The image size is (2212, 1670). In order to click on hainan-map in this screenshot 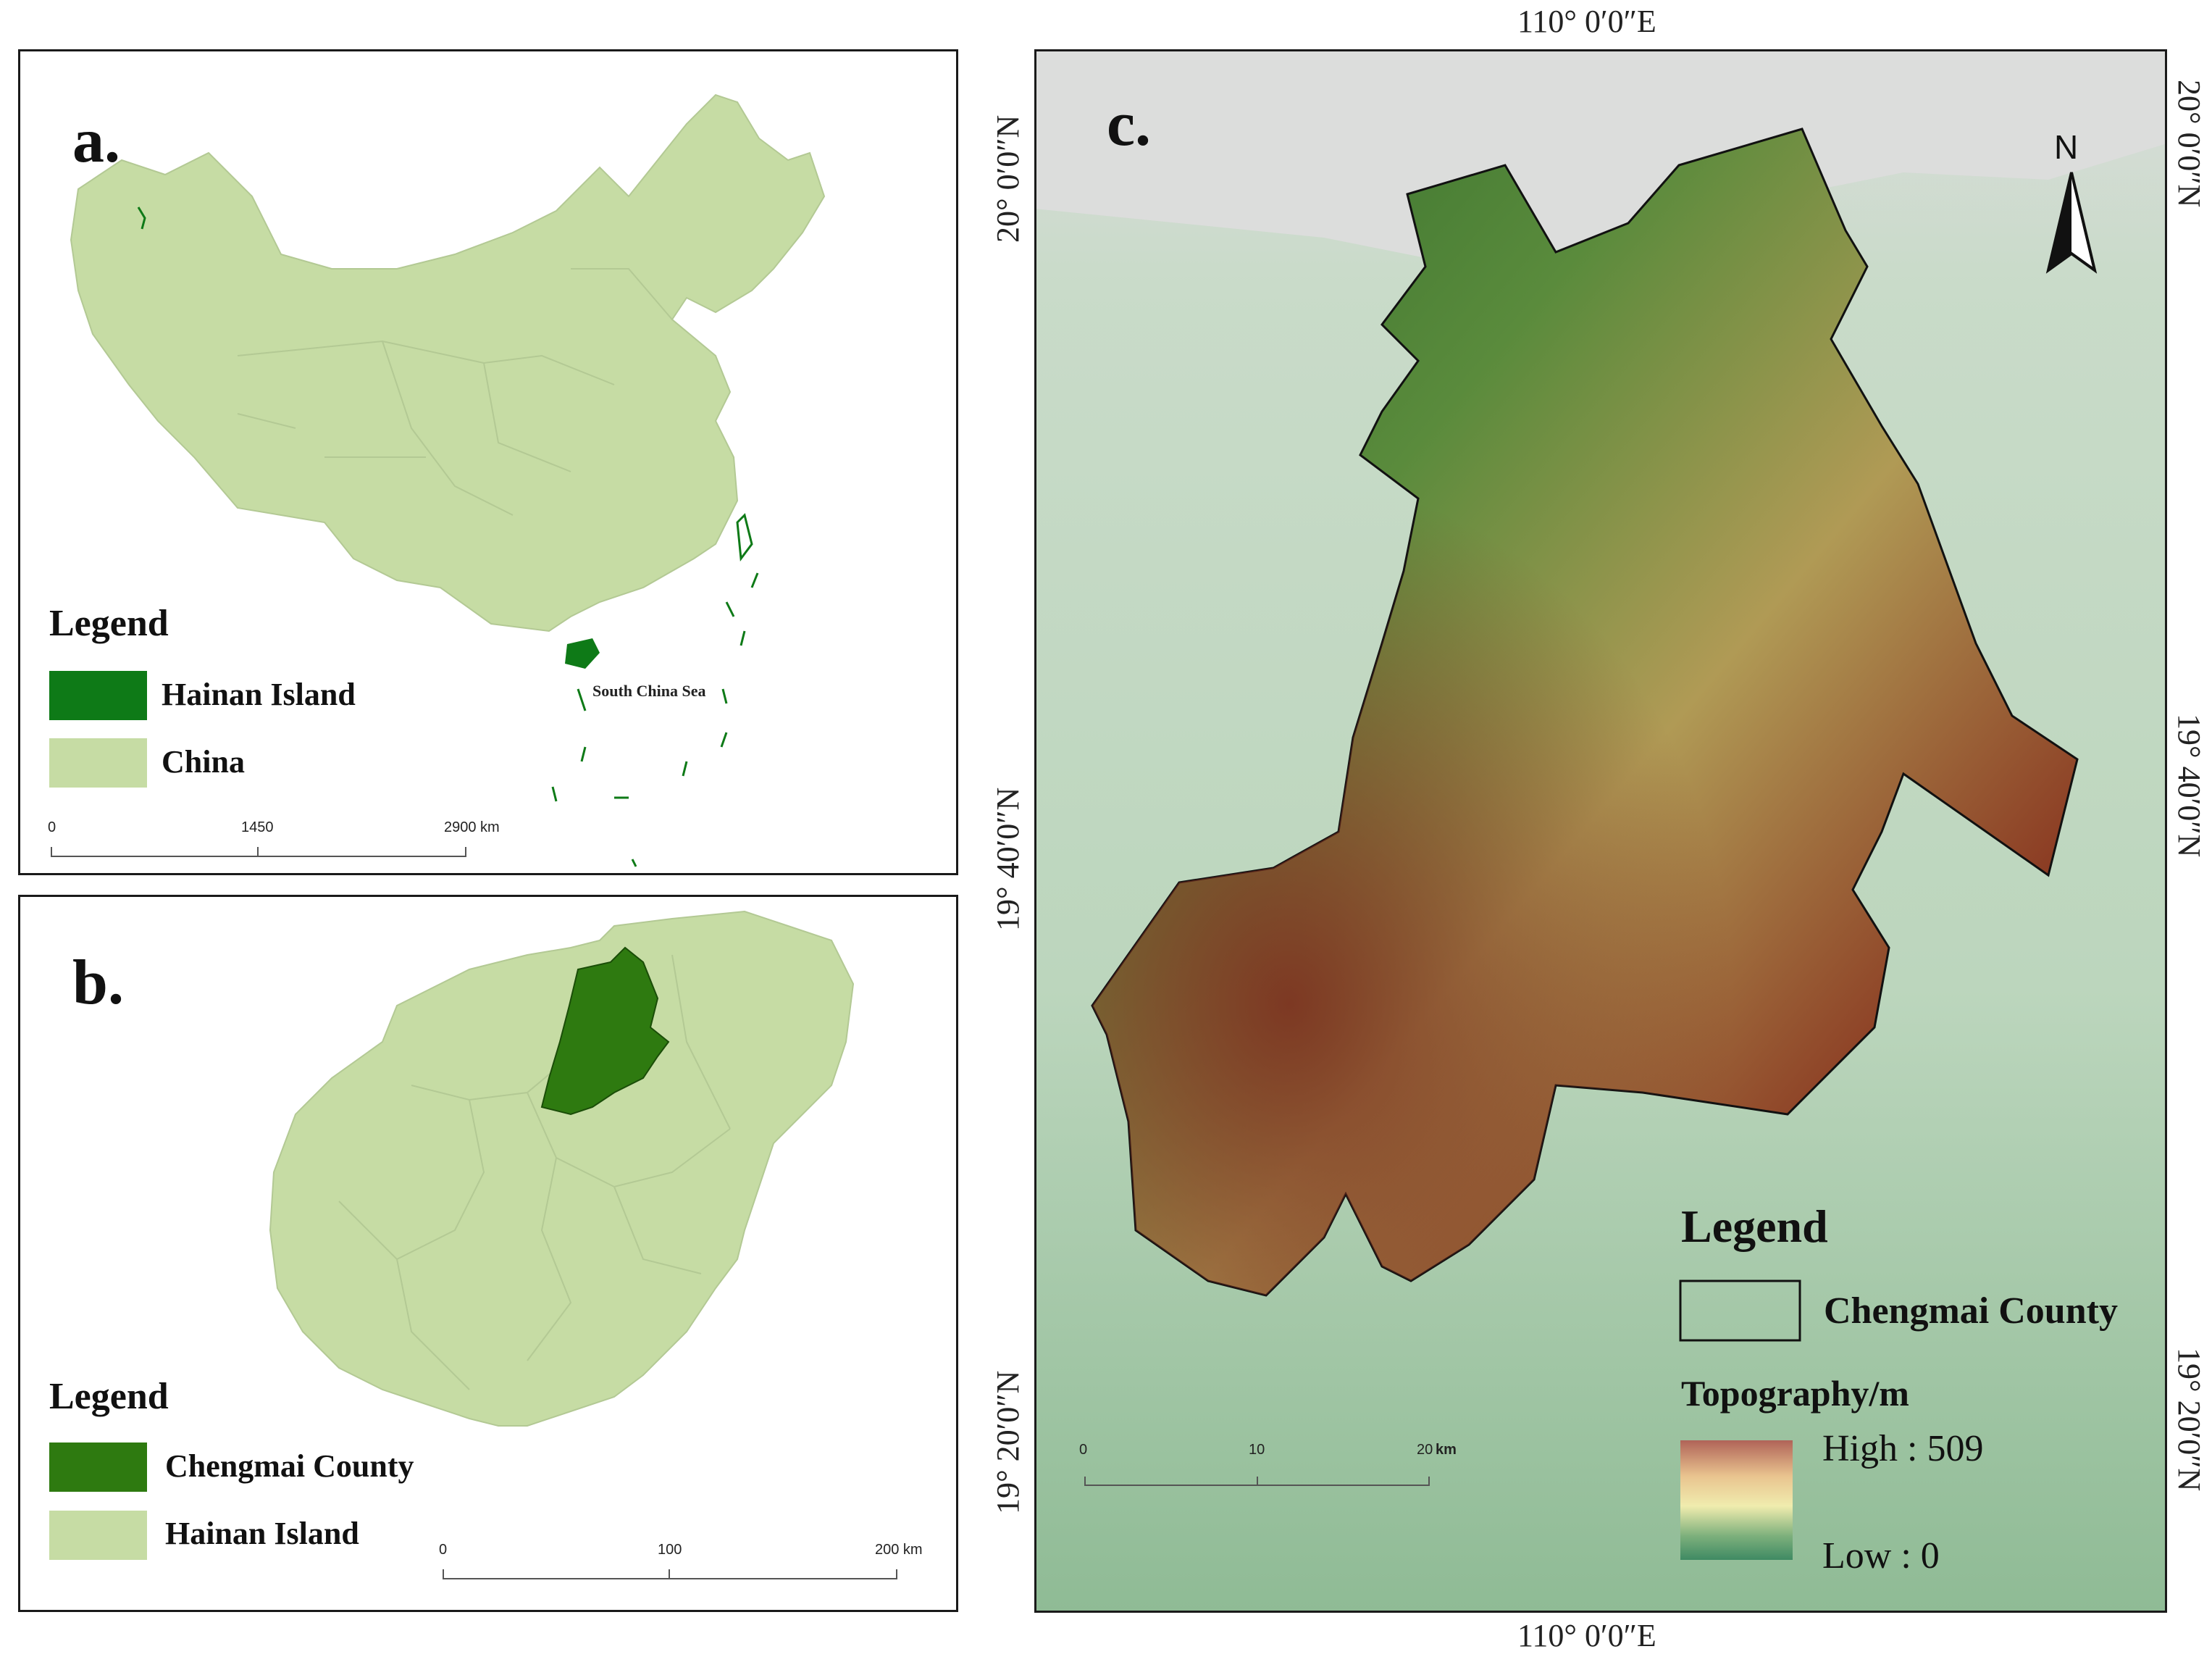, I will do `click(562, 1168)`.